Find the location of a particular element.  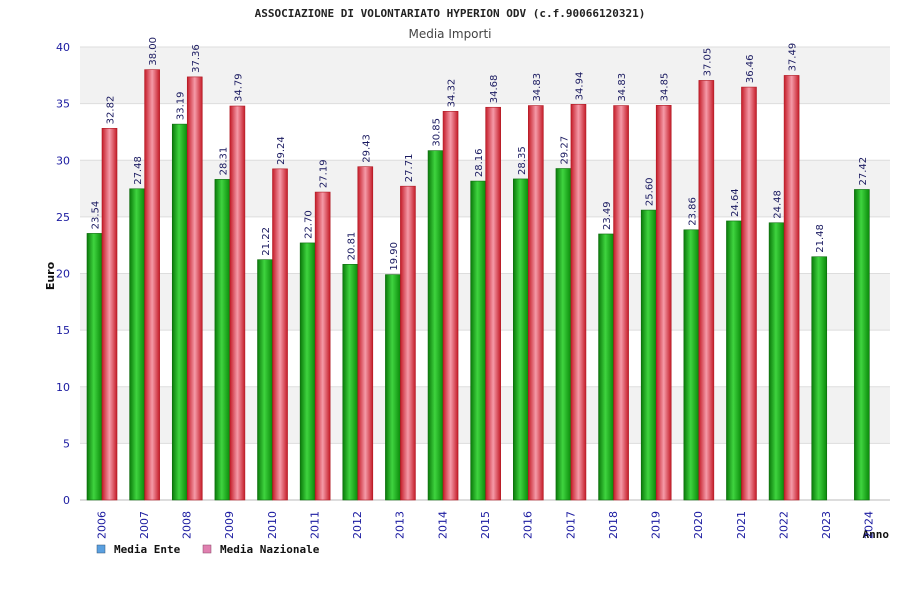

data-label: 34.32 is located at coordinates (452, 93).